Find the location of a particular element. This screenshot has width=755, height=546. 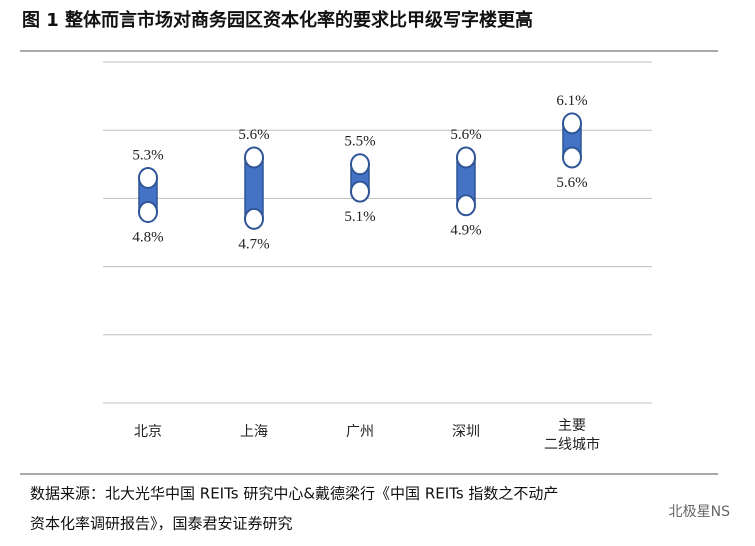

low-label: 4.8% is located at coordinates (147, 237).